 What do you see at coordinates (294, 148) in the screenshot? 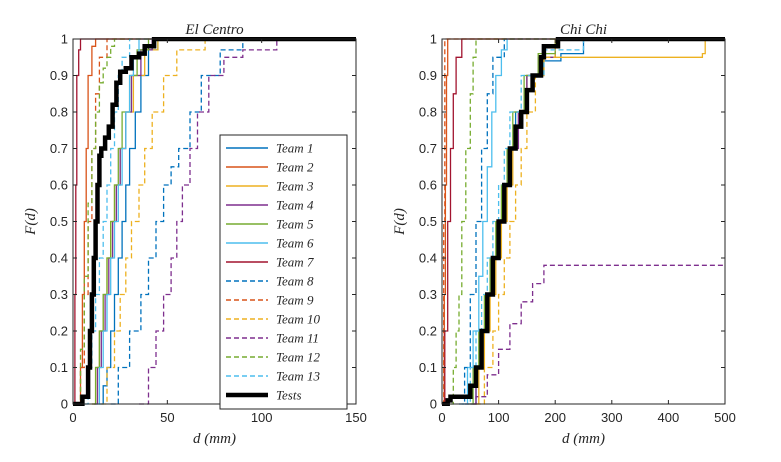
I see `legend-label-team-1: Team 1` at bounding box center [294, 148].